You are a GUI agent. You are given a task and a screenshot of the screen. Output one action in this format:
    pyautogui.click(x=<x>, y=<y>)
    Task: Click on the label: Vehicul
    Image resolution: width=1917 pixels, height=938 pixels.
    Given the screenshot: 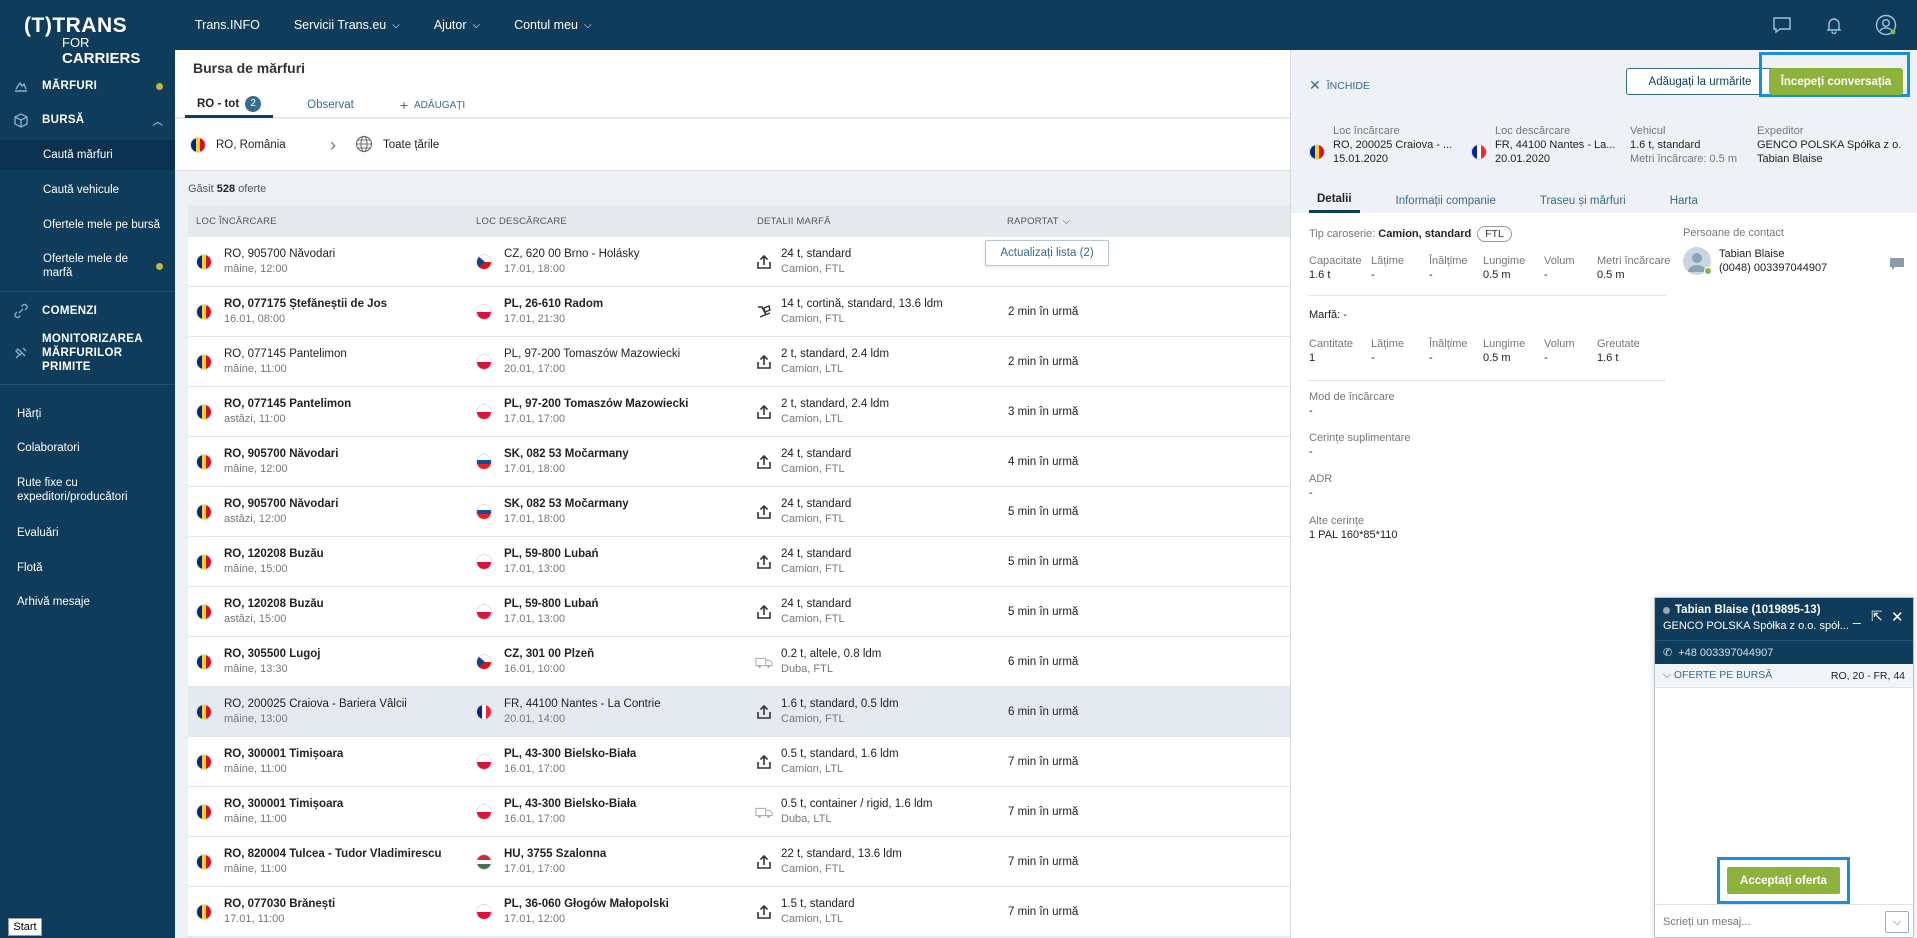 What is the action you would take?
    pyautogui.click(x=1648, y=131)
    